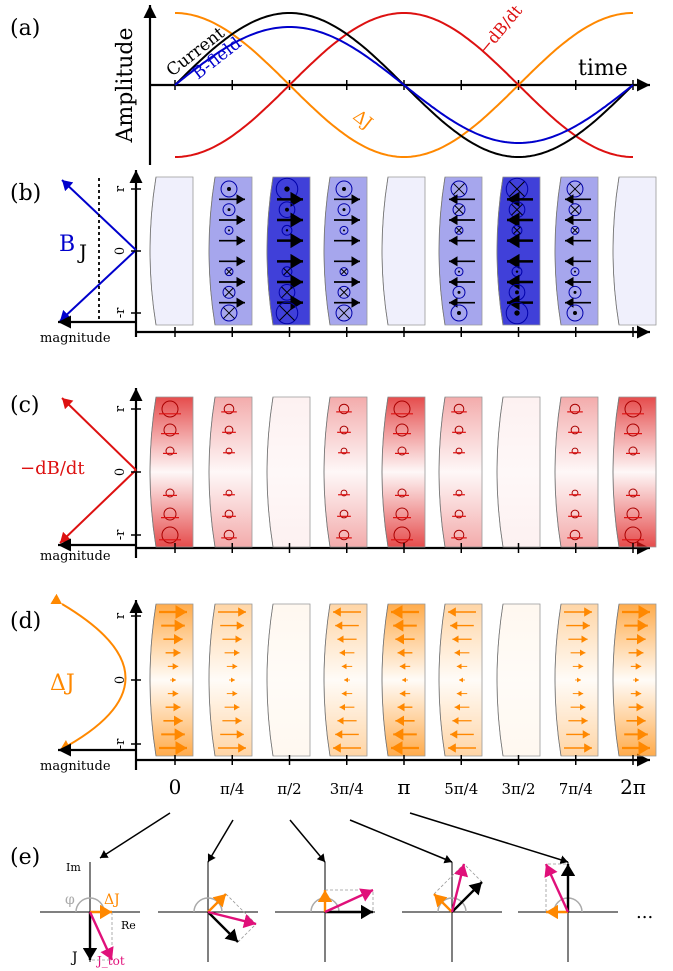 The width and height of the screenshot is (673, 971). I want to click on c-profile-lower, so click(98, 506).